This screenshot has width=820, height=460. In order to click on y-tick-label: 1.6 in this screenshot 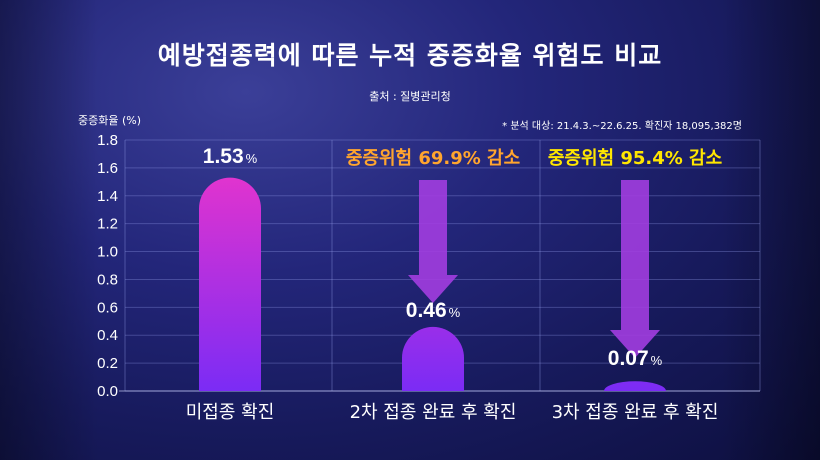, I will do `click(107, 168)`.